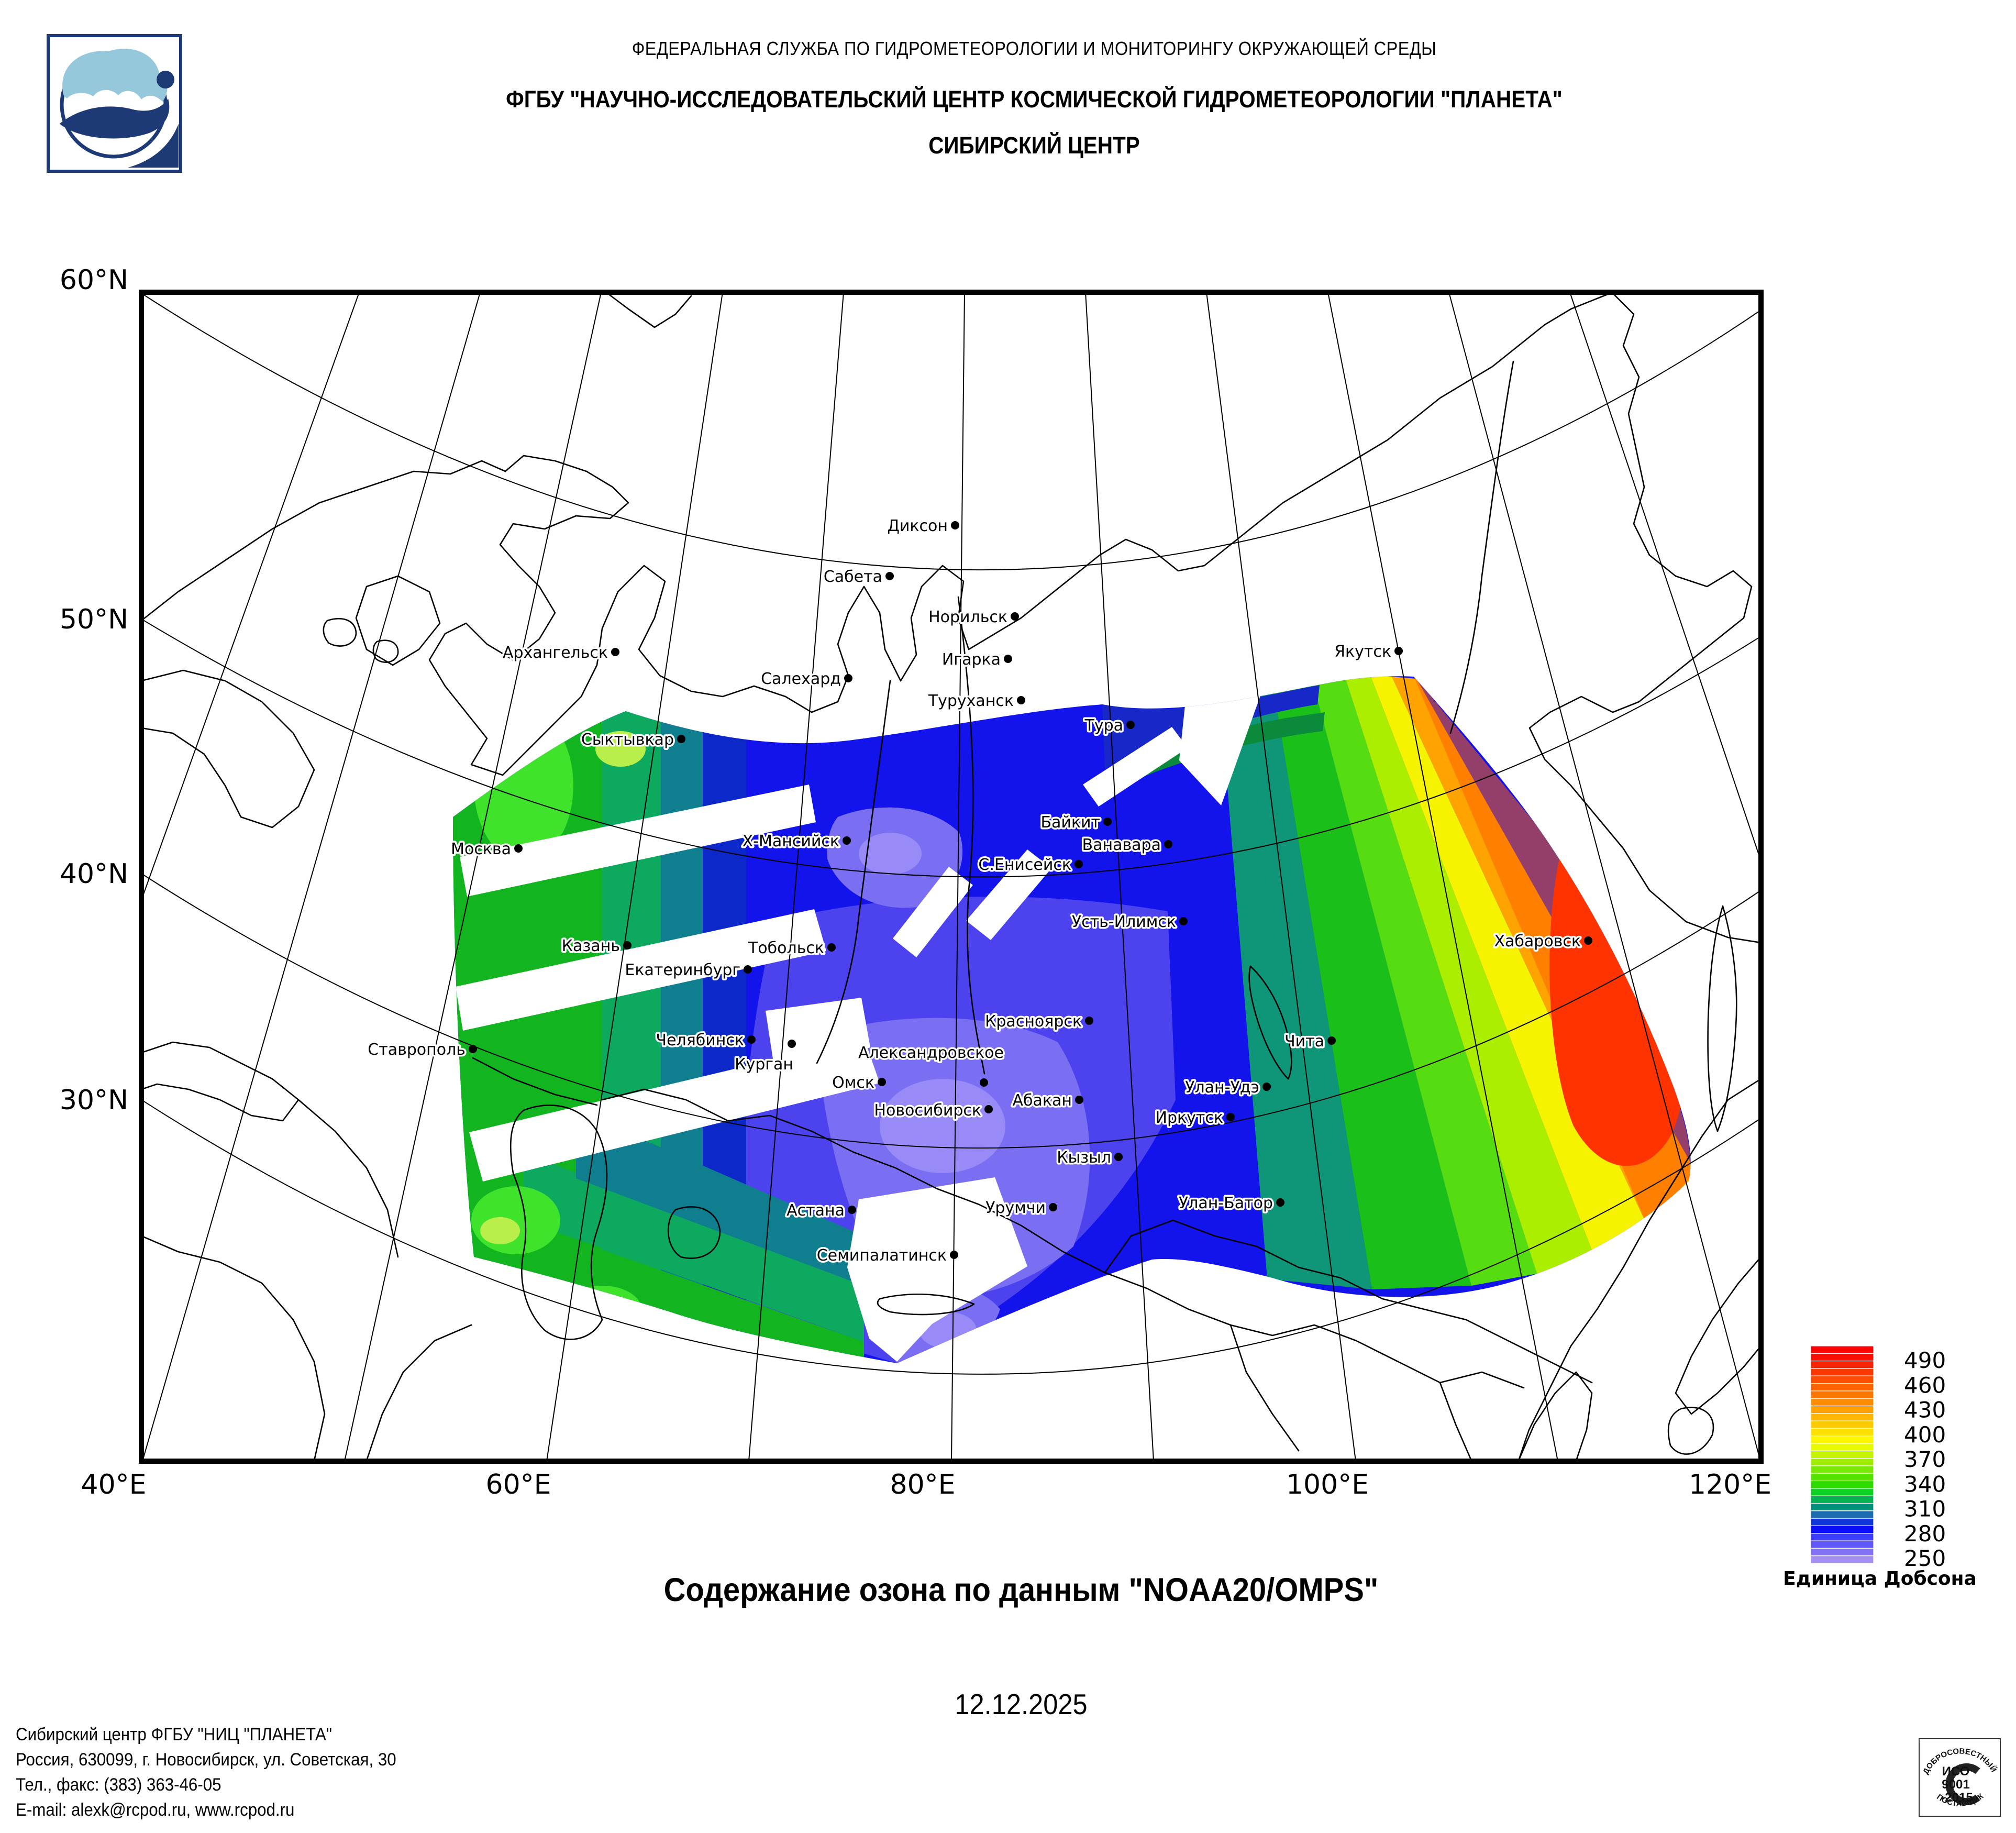 This screenshot has width=2016, height=1833. I want to click on lat-tick-label: 30°N, so click(94, 1100).